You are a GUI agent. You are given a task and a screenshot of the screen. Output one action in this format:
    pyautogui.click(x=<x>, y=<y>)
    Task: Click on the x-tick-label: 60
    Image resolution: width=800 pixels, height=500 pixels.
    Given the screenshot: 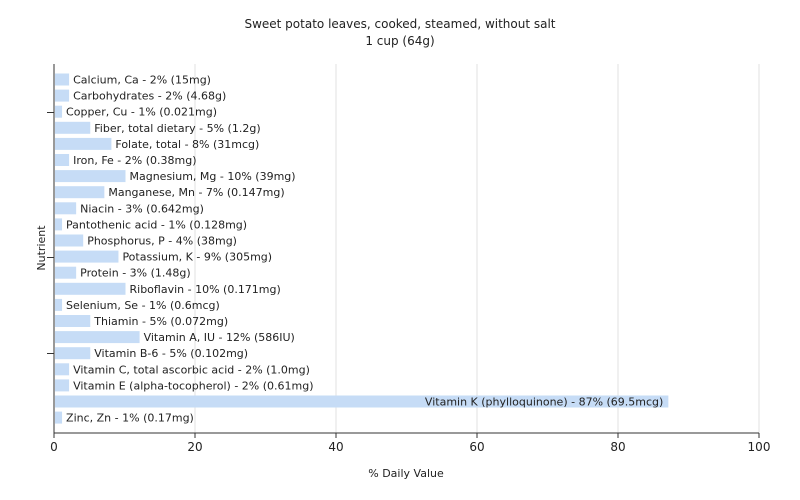 What is the action you would take?
    pyautogui.click(x=476, y=447)
    